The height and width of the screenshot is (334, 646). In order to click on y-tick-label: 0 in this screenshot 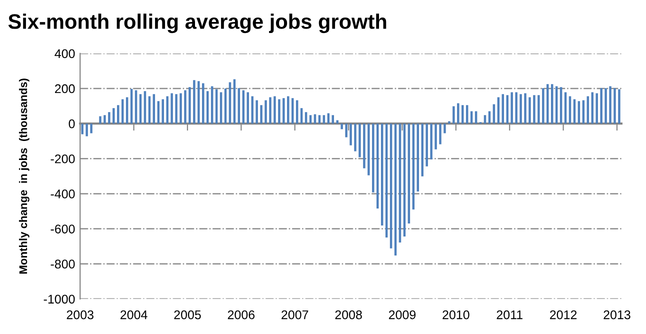, I will do `click(71, 123)`.